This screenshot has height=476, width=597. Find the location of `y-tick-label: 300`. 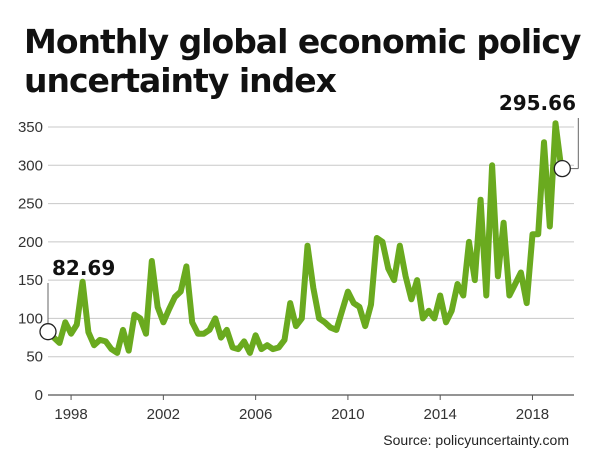

y-tick-label: 300 is located at coordinates (30, 165).